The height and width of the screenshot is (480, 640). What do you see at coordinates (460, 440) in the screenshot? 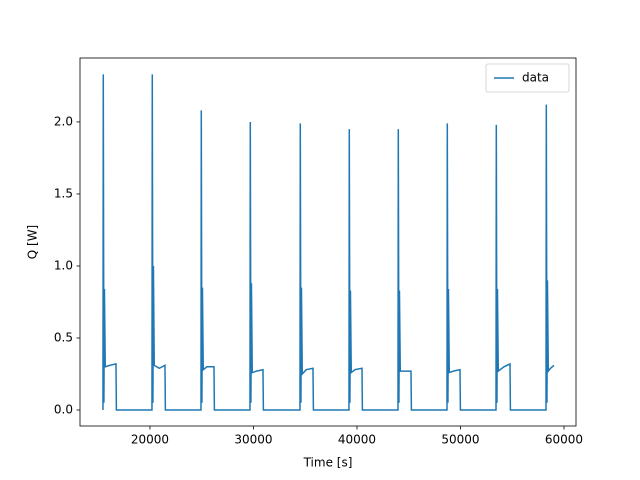
I see `x-tick-label: 50000` at bounding box center [460, 440].